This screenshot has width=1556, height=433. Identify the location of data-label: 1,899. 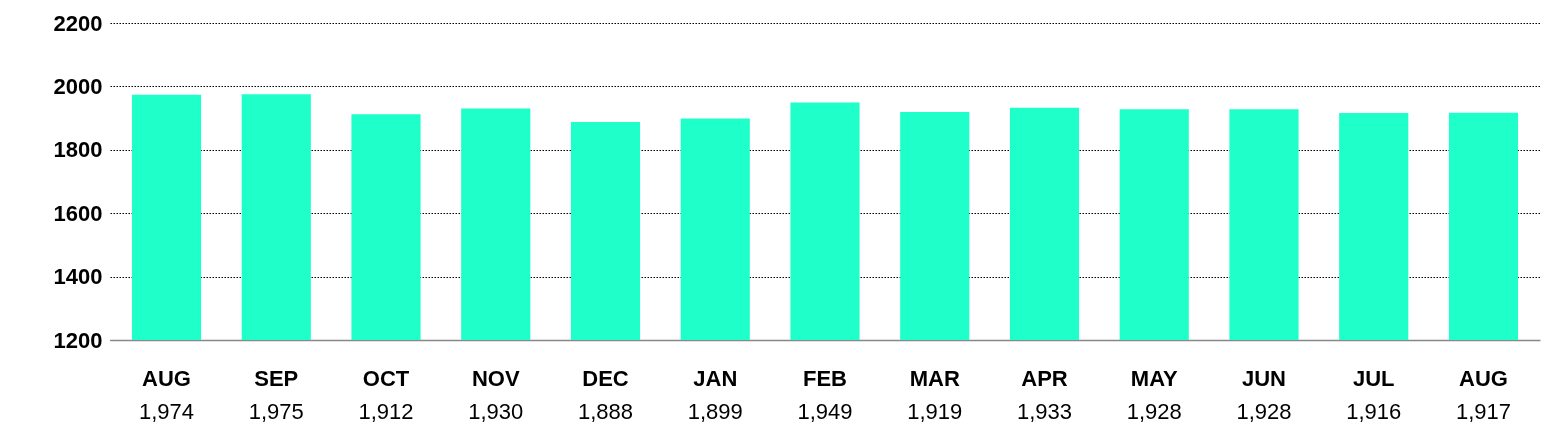
(715, 411).